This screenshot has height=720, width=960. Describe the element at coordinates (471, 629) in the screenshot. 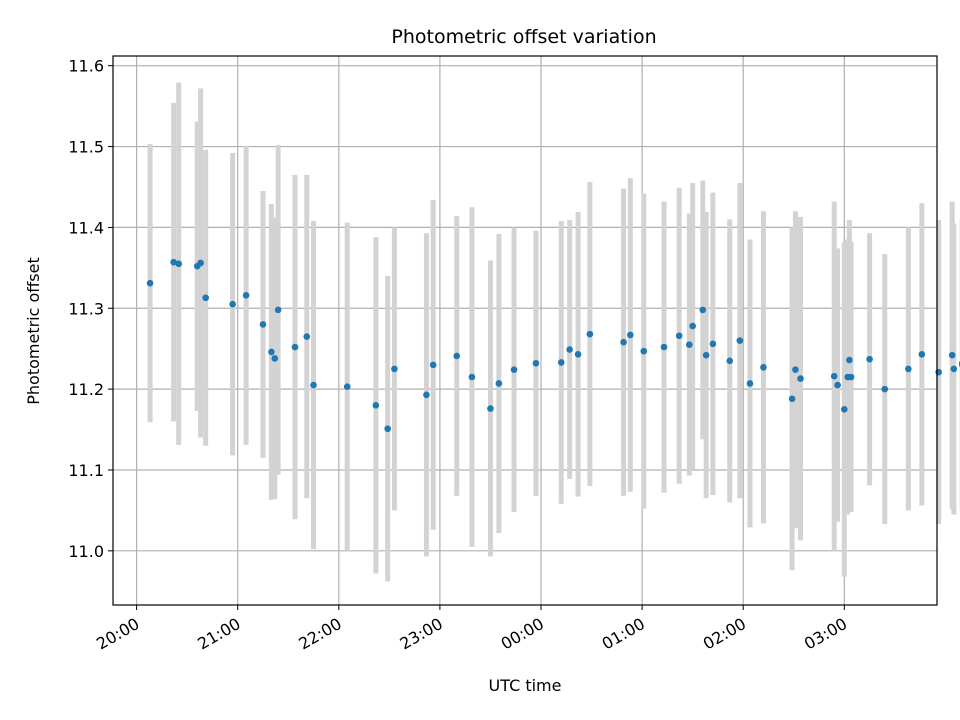

I see `x-axis-ticks: 20:00 21:00 22:00 23:00 00:00 01:00 02:00 03:00` at that location.